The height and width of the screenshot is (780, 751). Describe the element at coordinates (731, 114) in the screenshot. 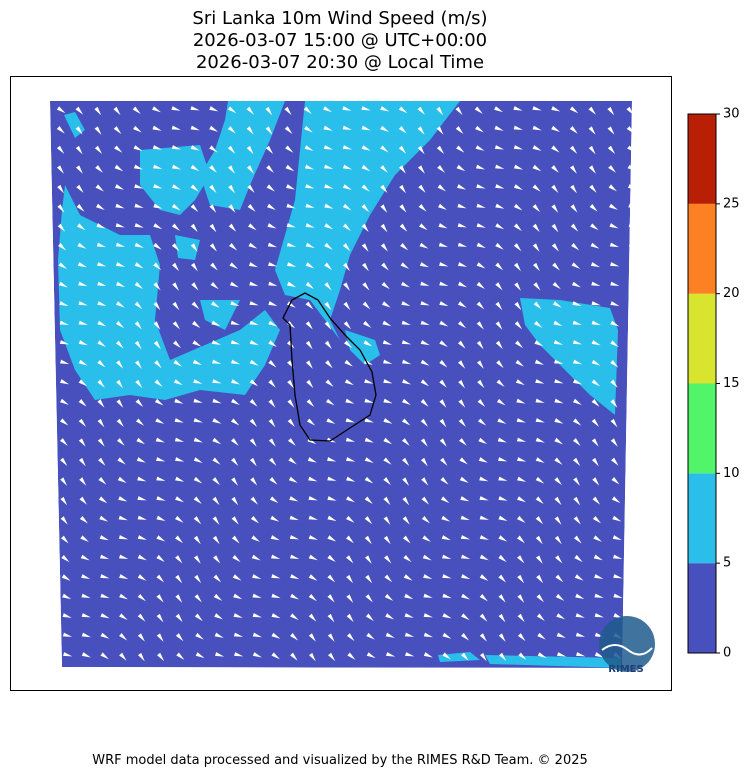

I see `colorbar-tick-label: 30` at that location.